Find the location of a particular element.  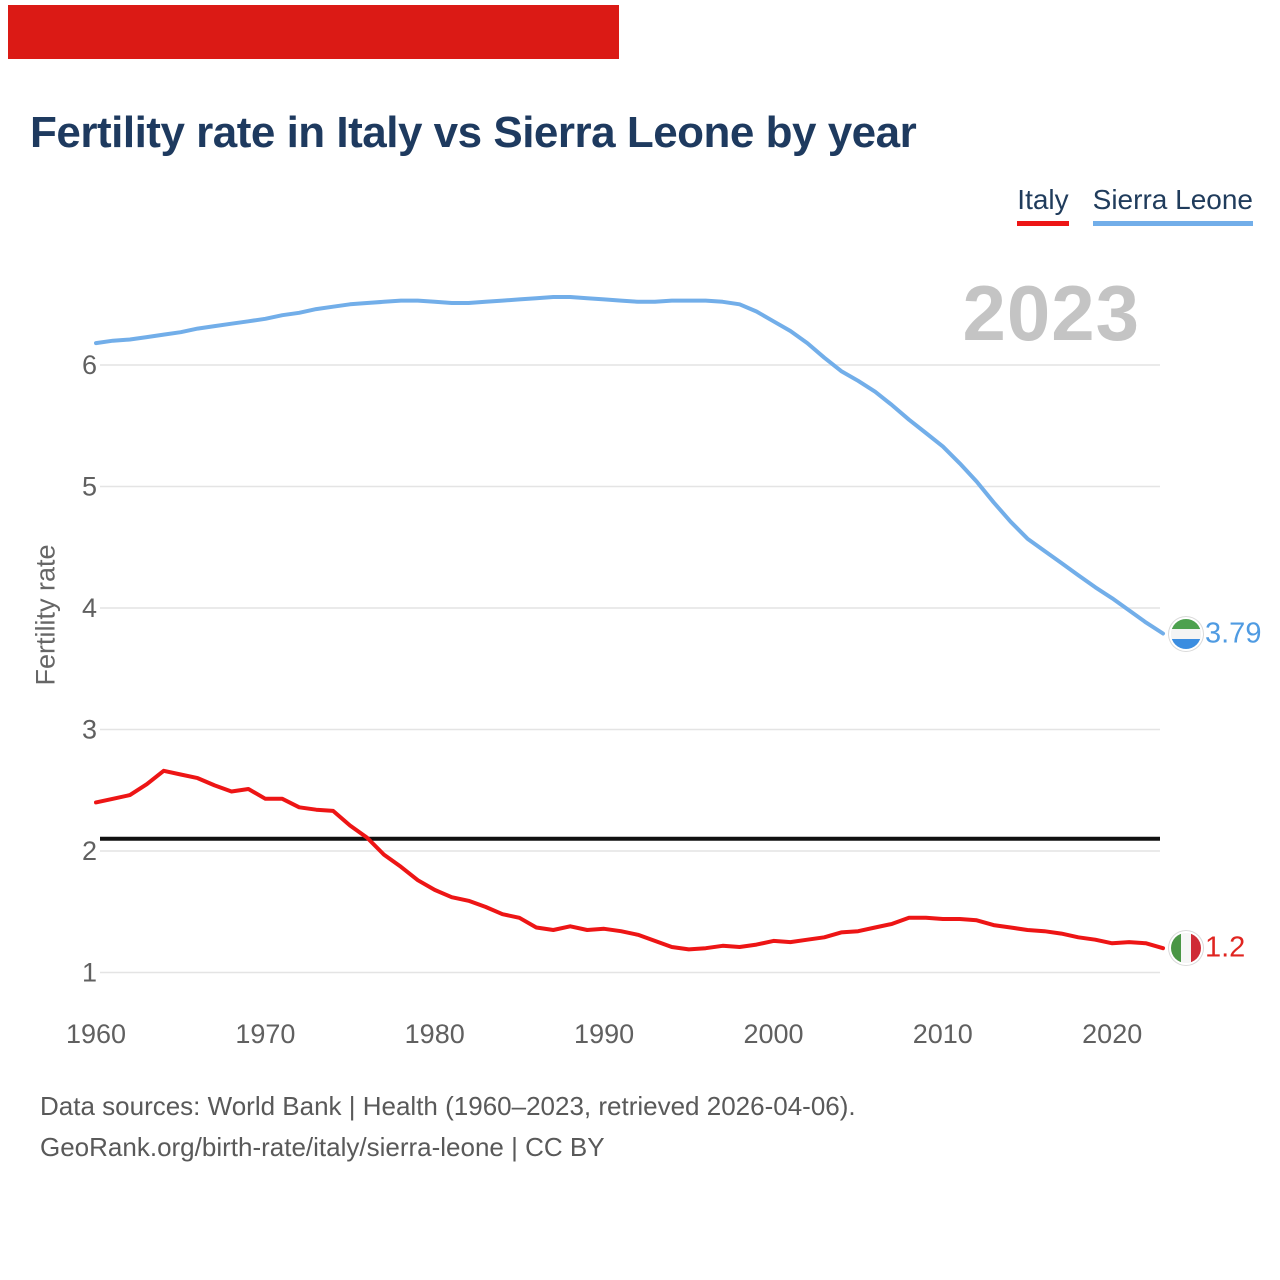

svg-text: 1970 is located at coordinates (265, 1034).